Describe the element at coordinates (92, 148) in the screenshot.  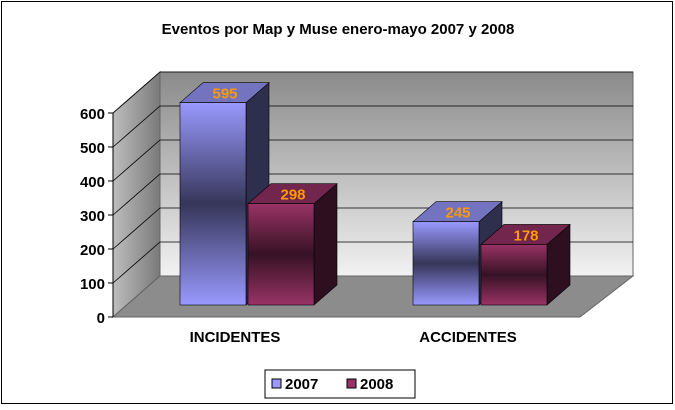
I see `y-tick-label: 500` at that location.